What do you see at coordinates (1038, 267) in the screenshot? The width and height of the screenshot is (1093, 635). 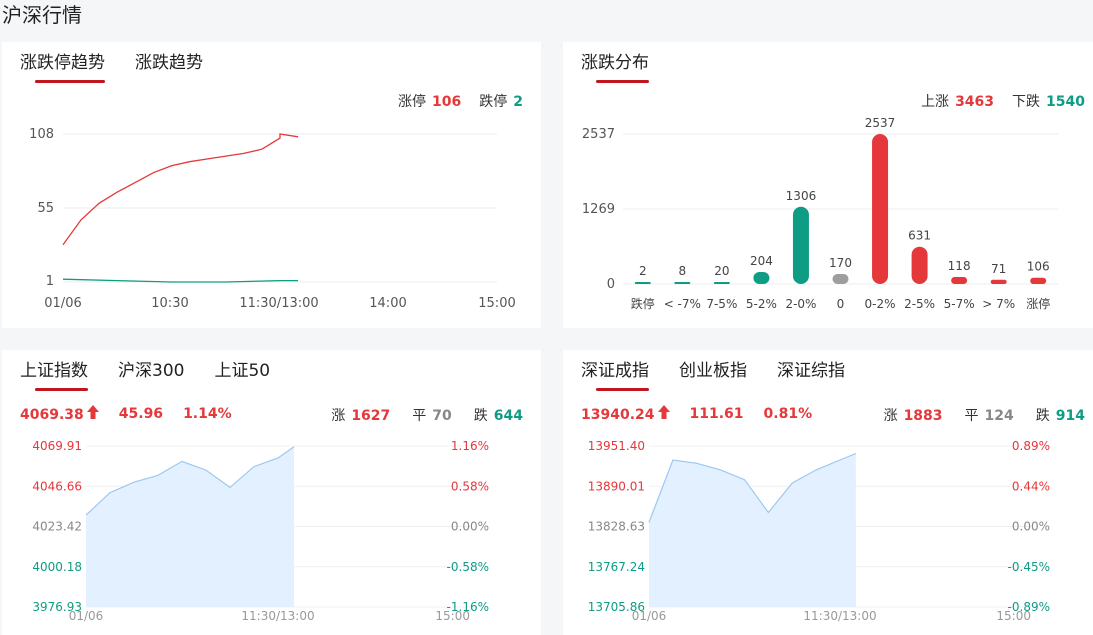 I see `bar-value-label: 106` at bounding box center [1038, 267].